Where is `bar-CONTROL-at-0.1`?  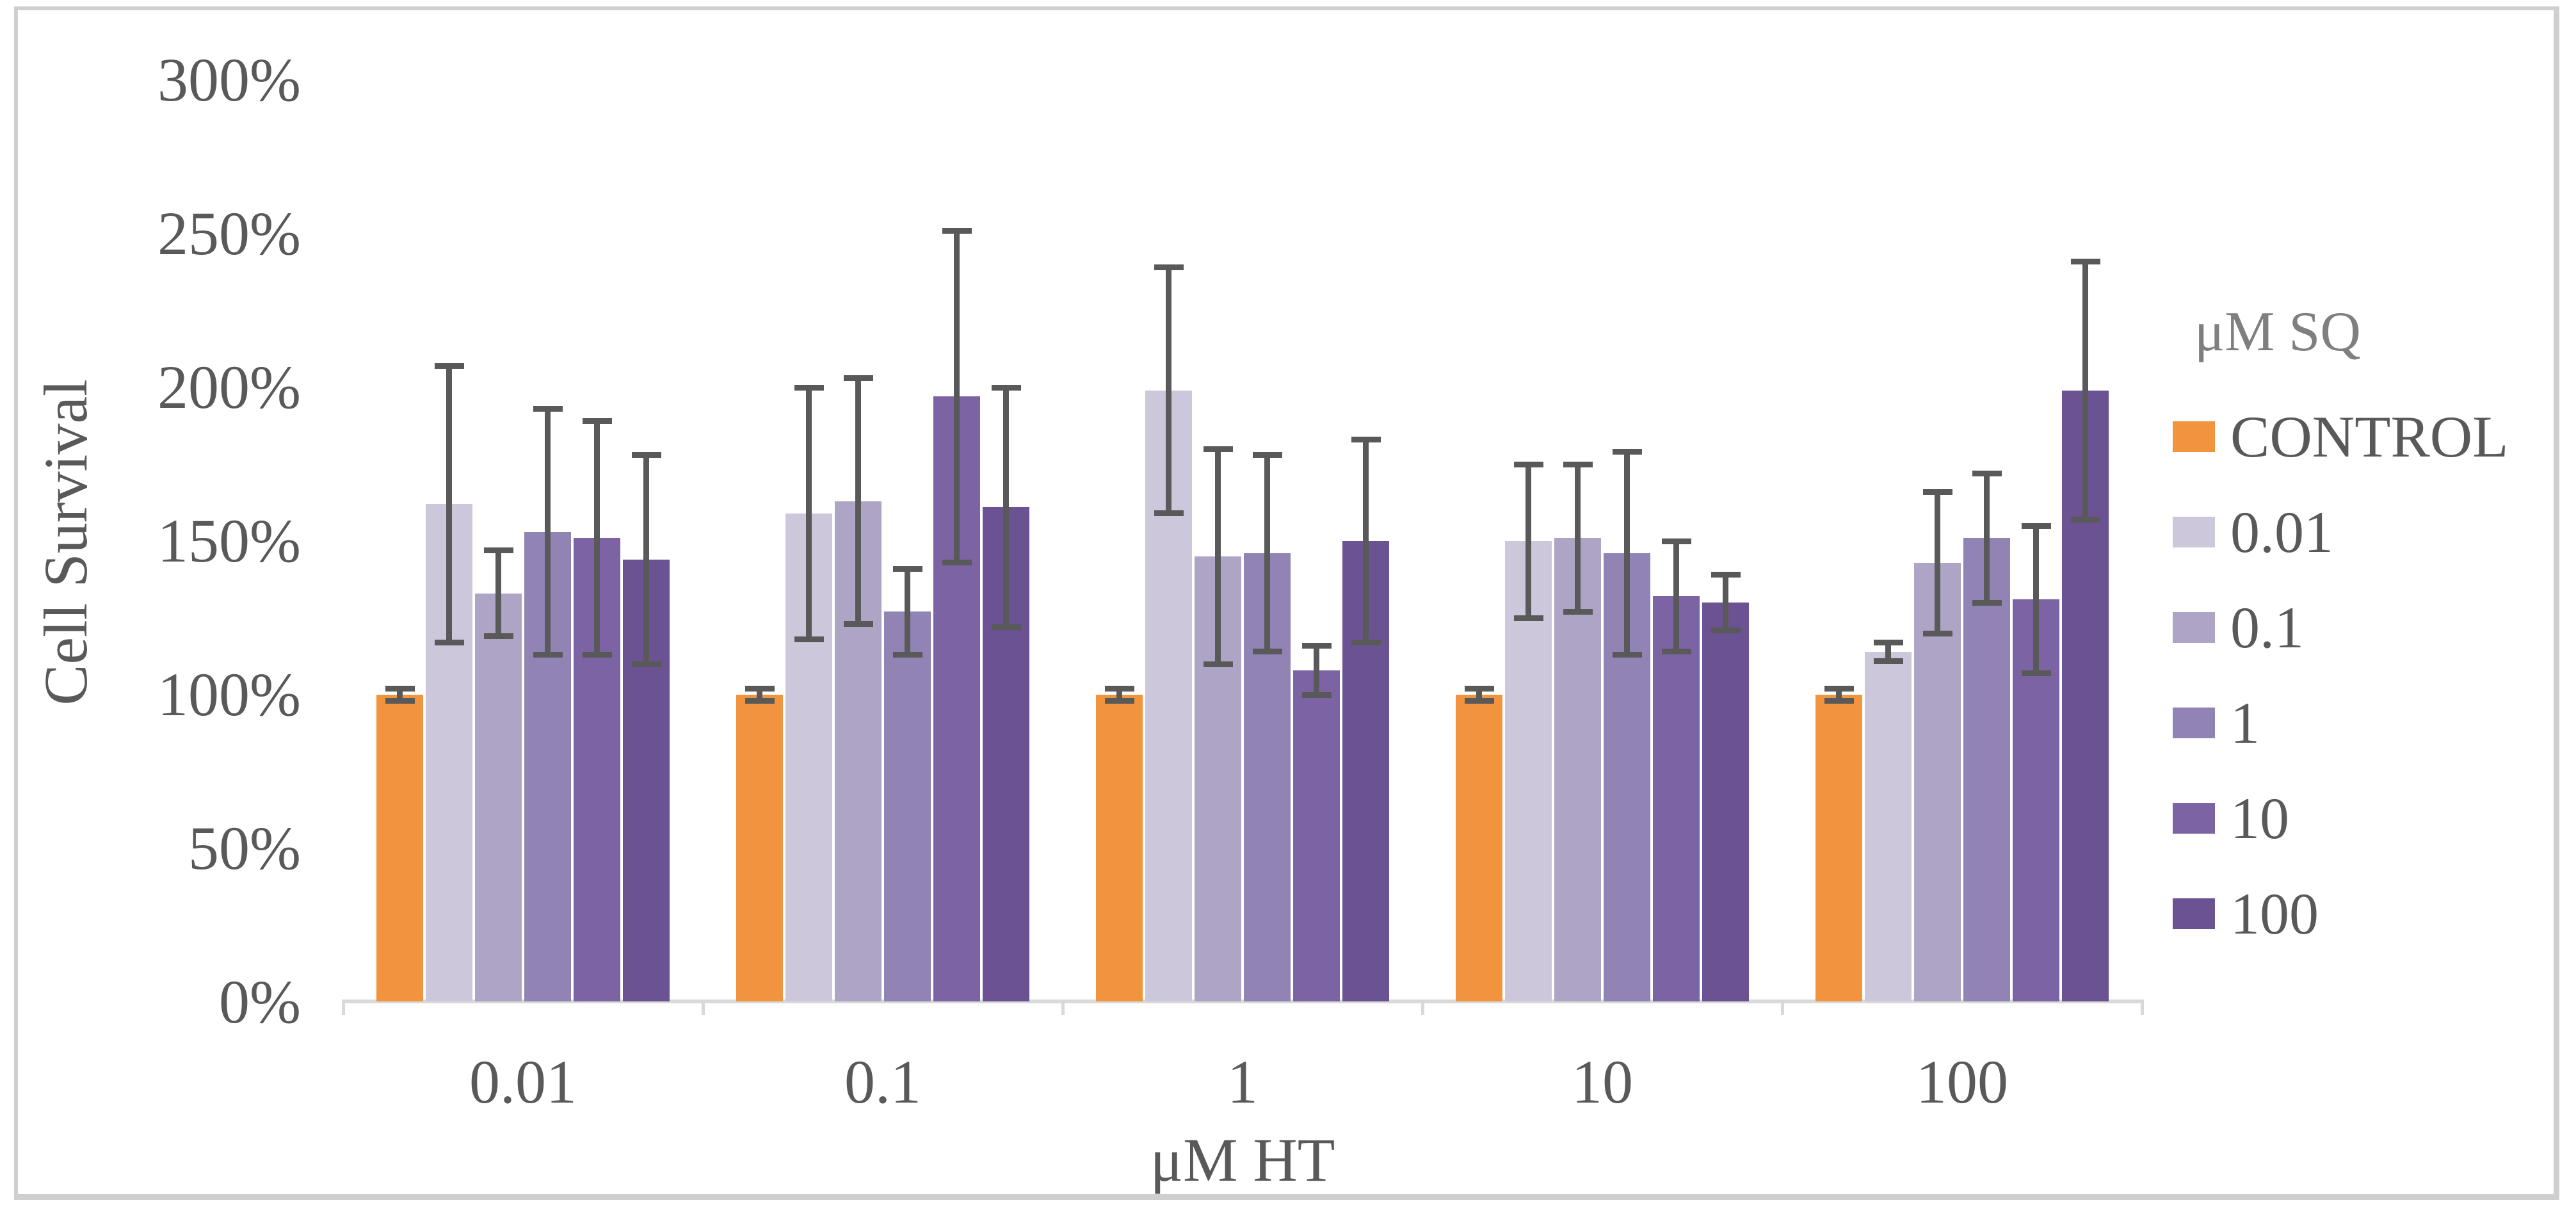
bar-CONTROL-at-0.1 is located at coordinates (759, 848).